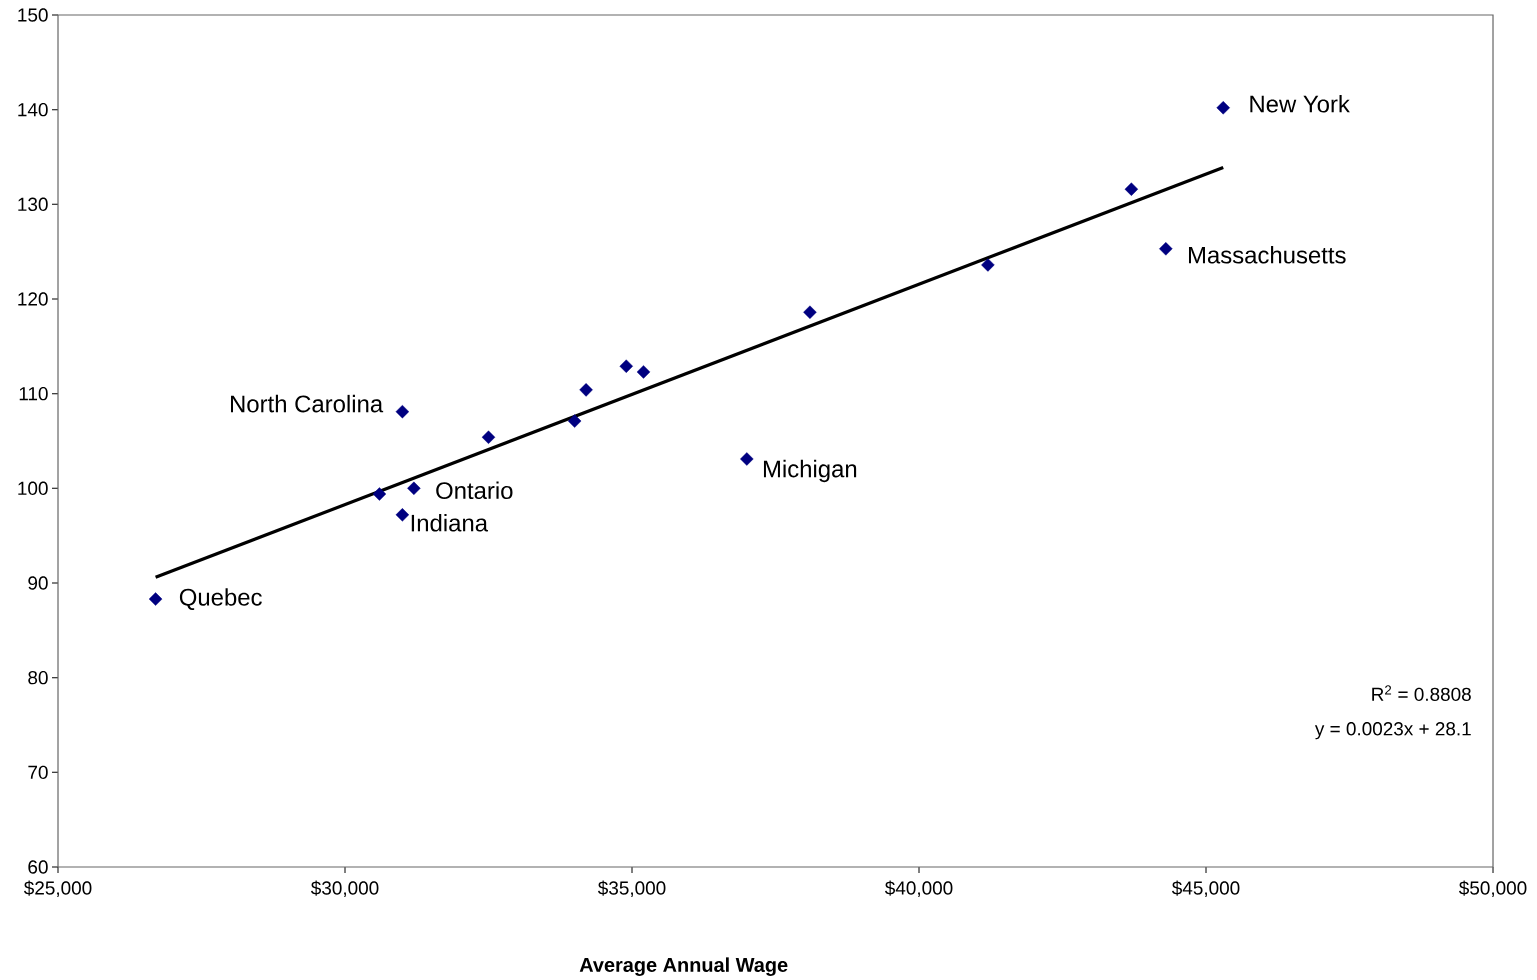  What do you see at coordinates (1300, 103) in the screenshot?
I see `annotation: New York` at bounding box center [1300, 103].